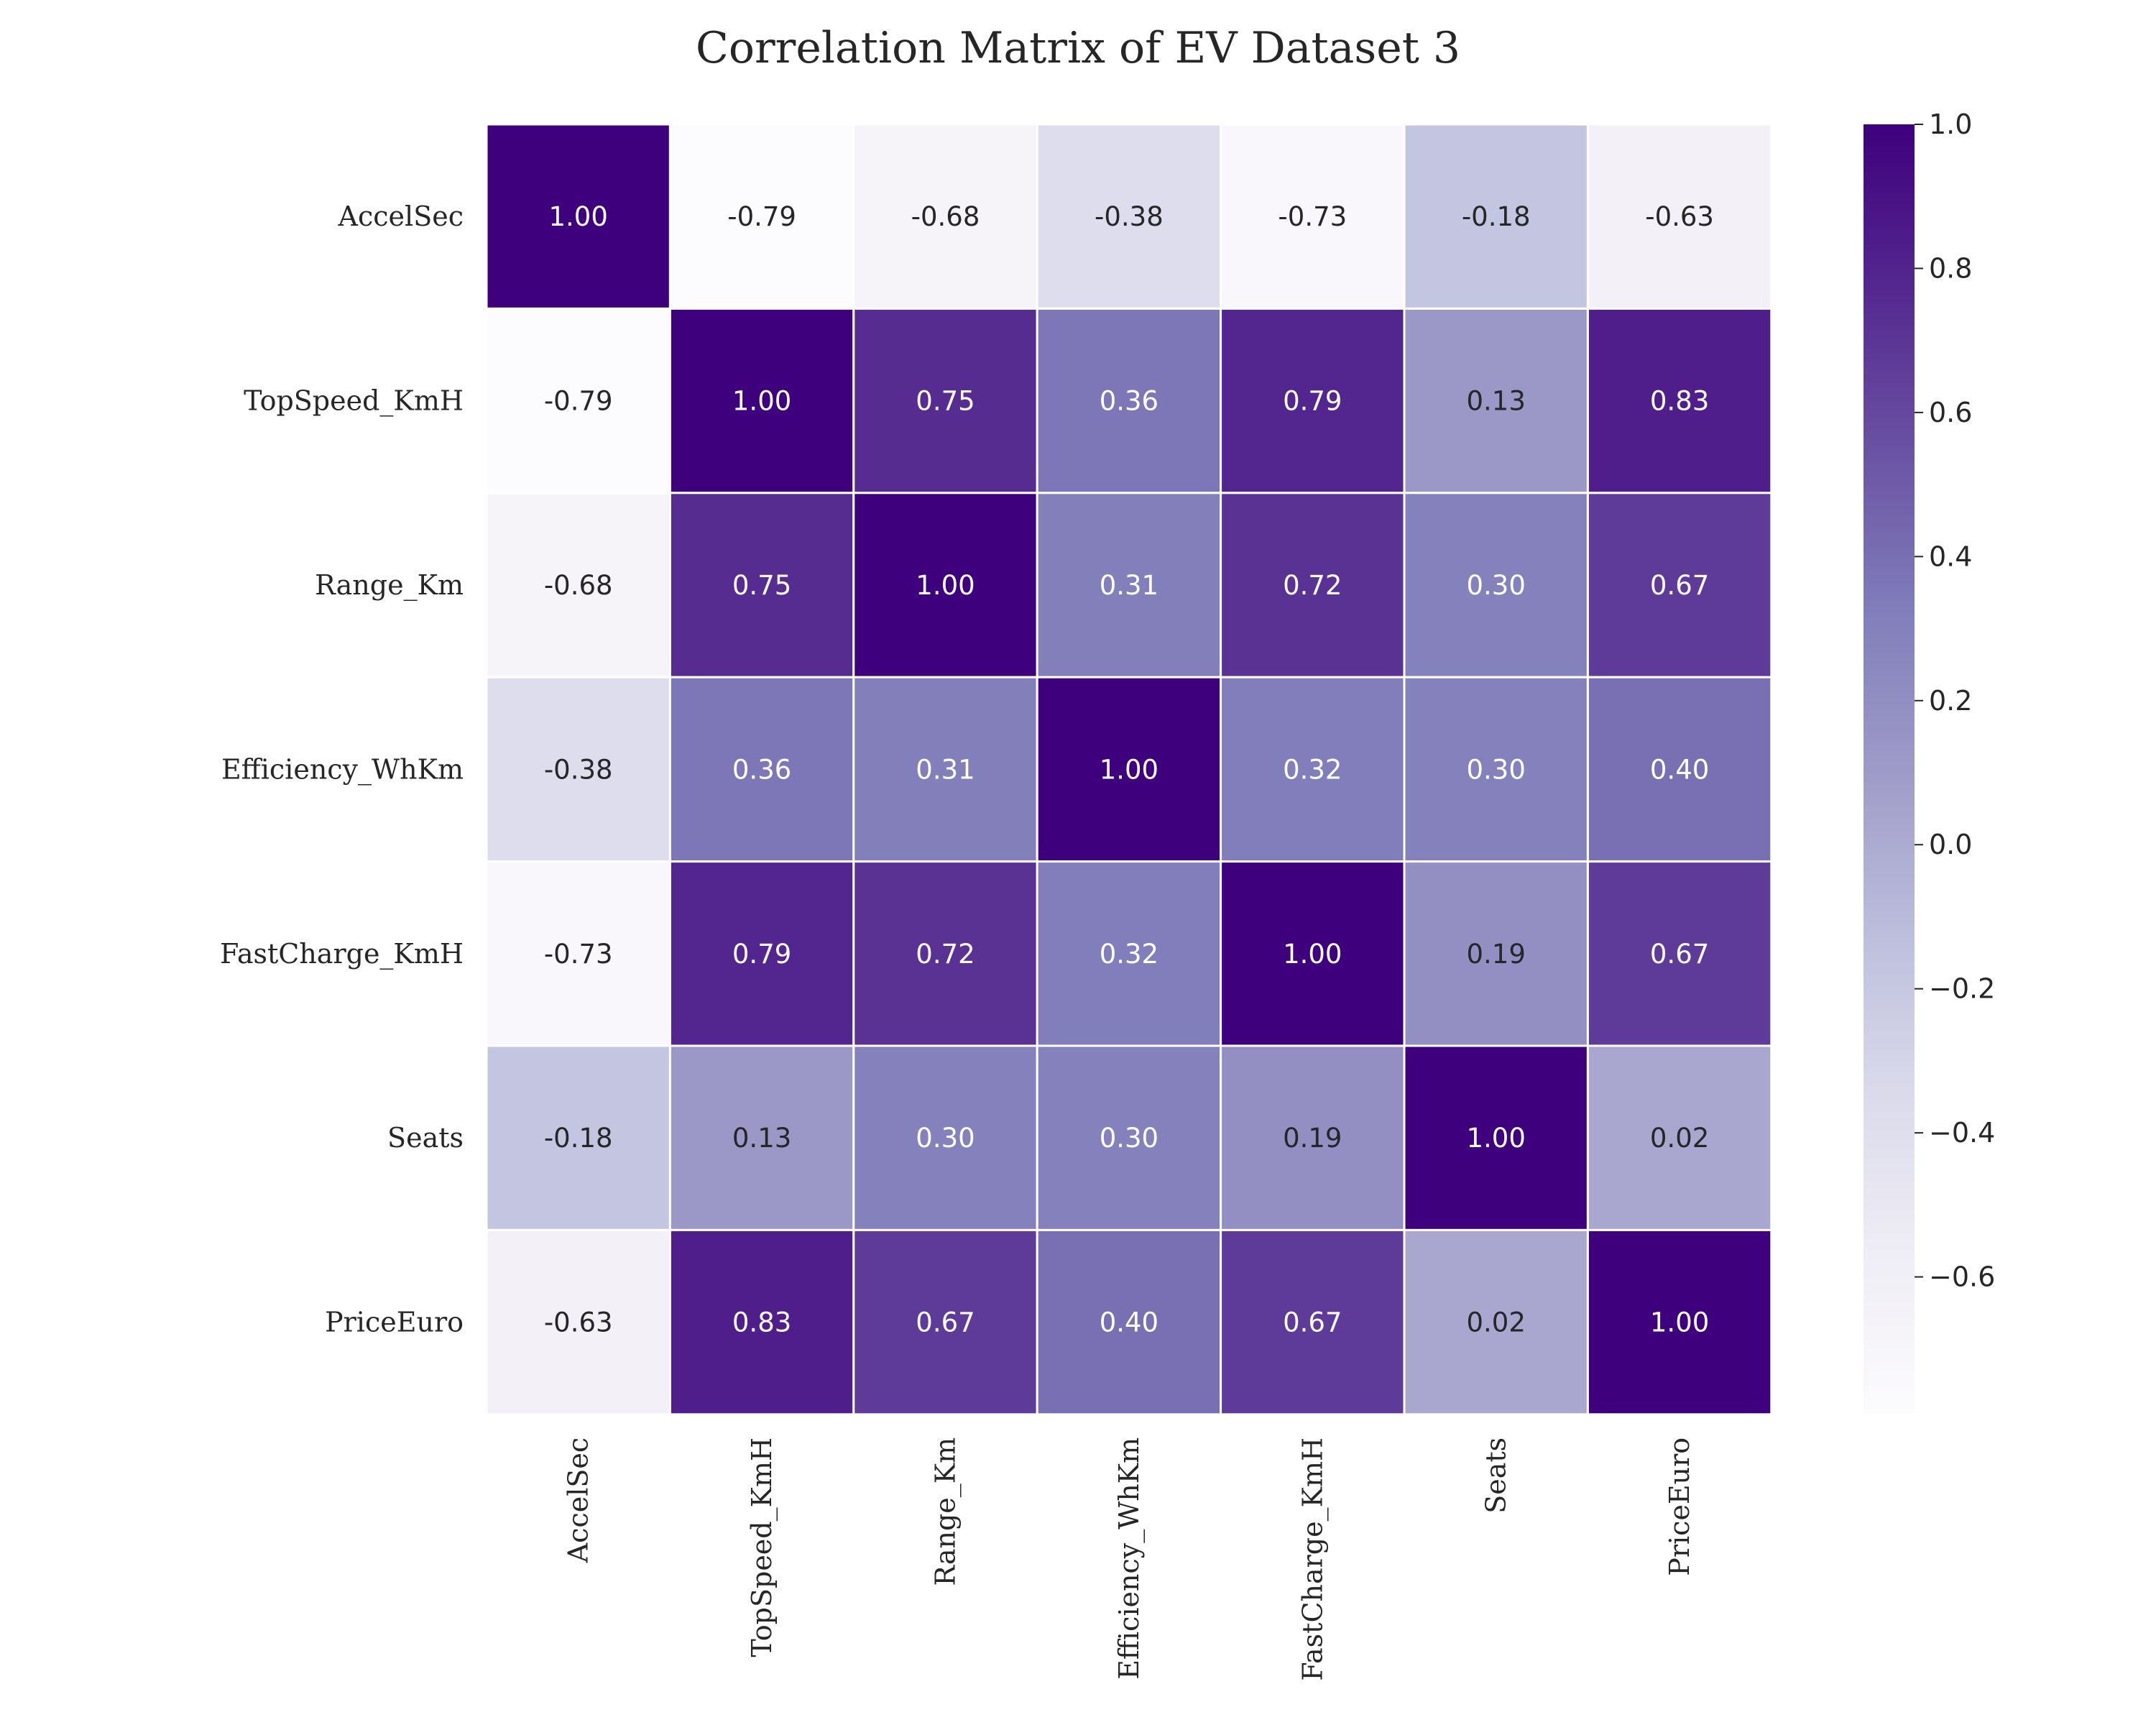 Image resolution: width=2156 pixels, height=1725 pixels. I want to click on y-tick-label: Range_Km, so click(389, 585).